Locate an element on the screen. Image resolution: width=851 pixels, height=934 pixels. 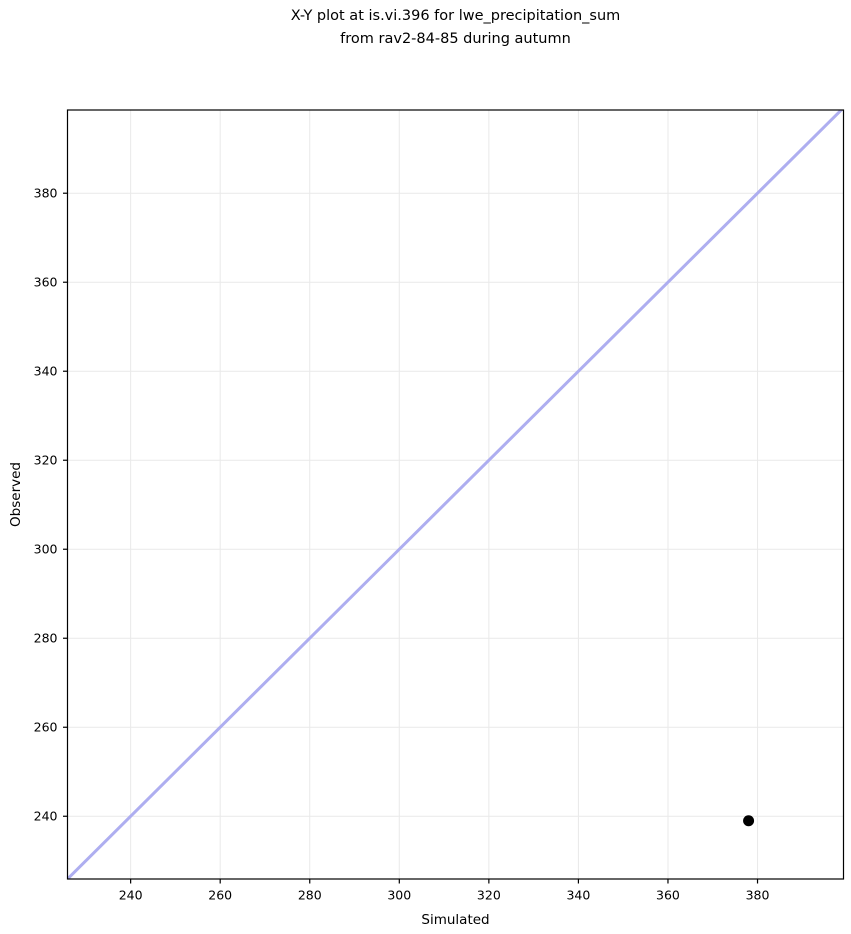
x-tick-label: 360 is located at coordinates (668, 895).